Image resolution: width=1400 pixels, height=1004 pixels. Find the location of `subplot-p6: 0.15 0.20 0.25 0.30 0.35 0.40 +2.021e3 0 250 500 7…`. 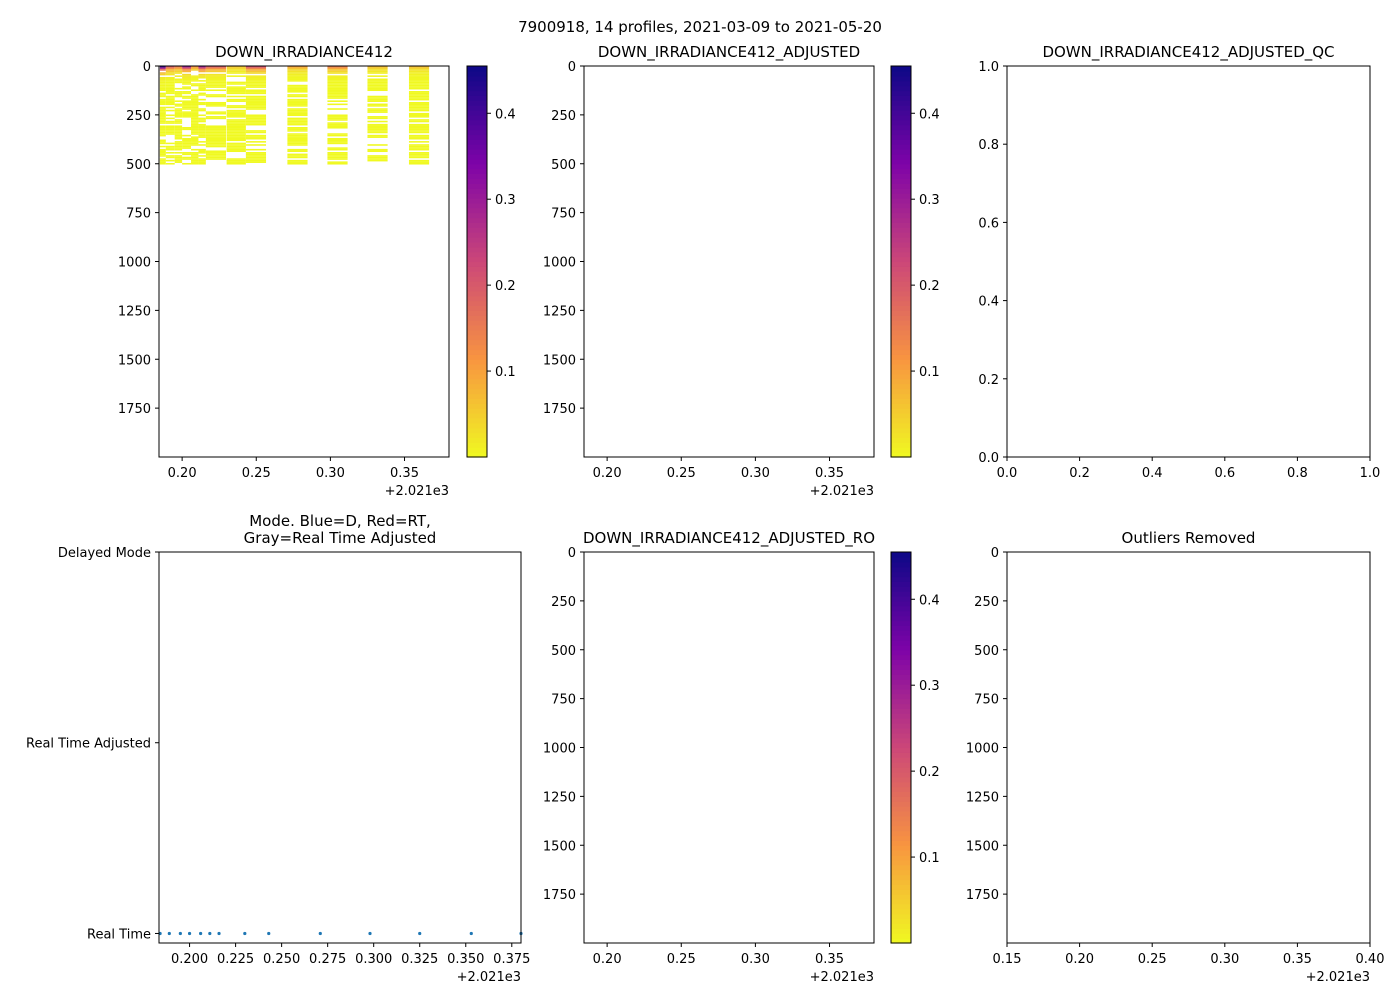

subplot-p6: 0.15 0.20 0.25 0.30 0.35 0.40 +2.021e3 0 250 500 7… is located at coordinates (1175, 757).